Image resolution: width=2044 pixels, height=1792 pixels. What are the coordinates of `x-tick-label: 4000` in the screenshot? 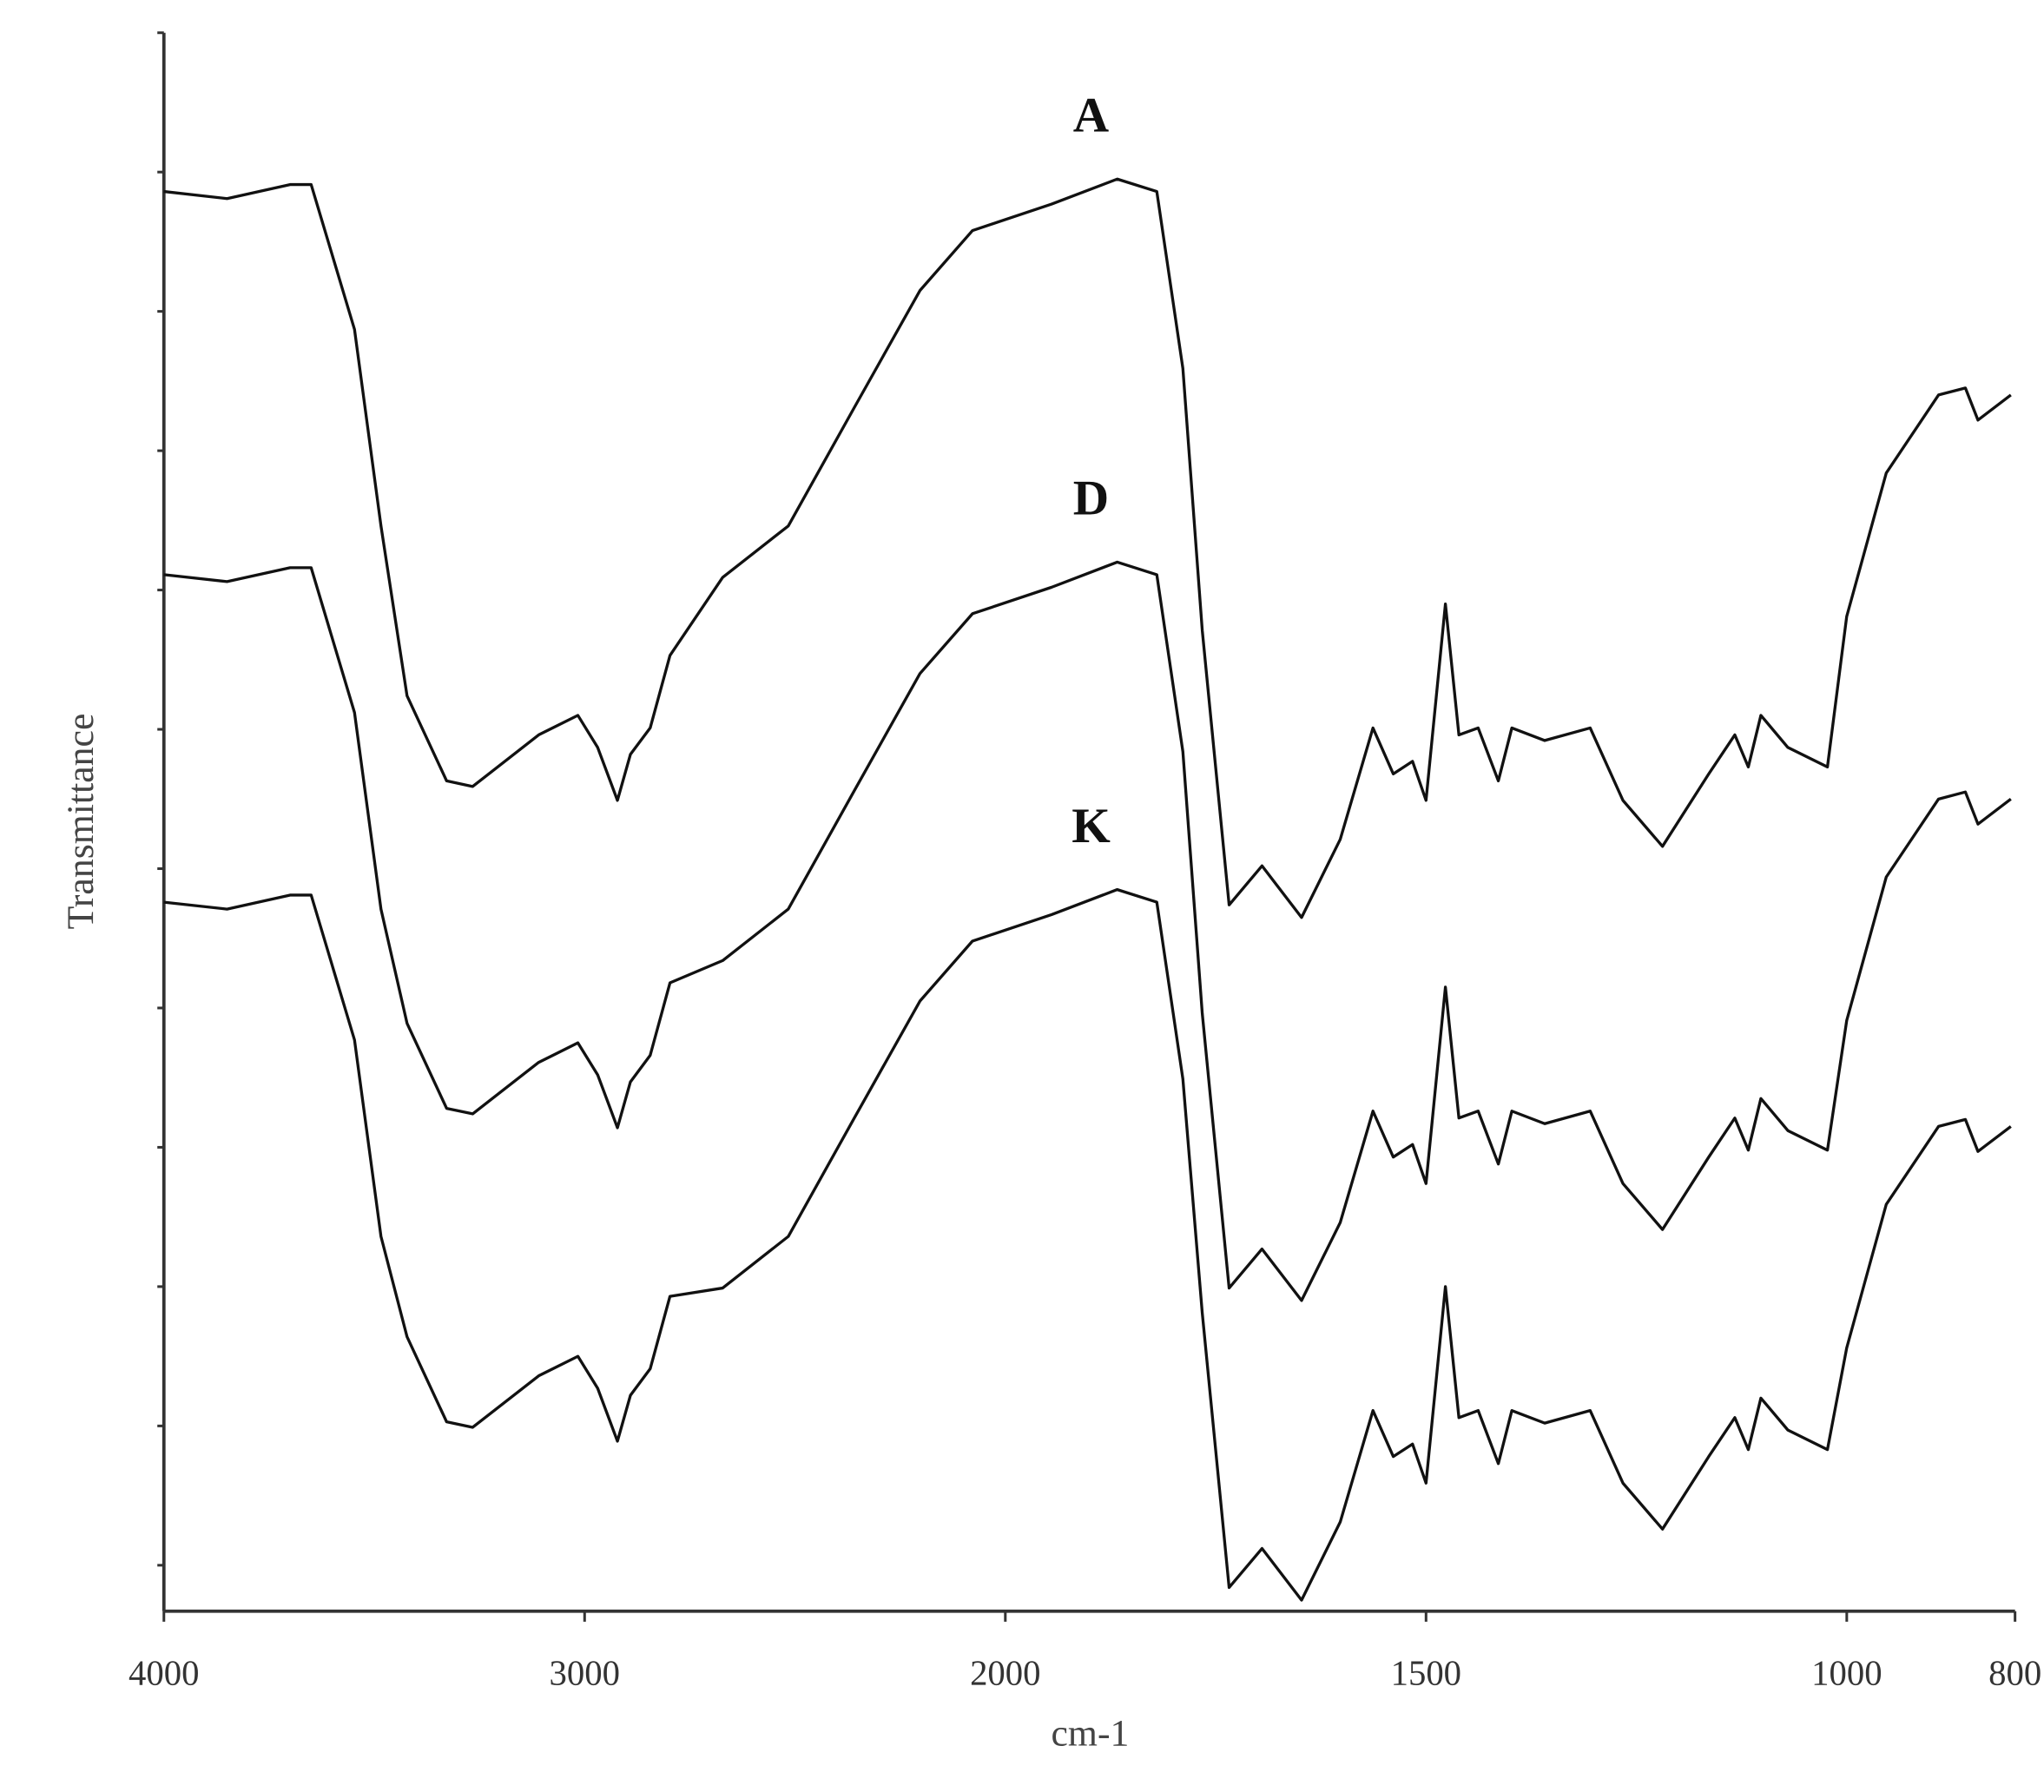 It's located at (164, 1673).